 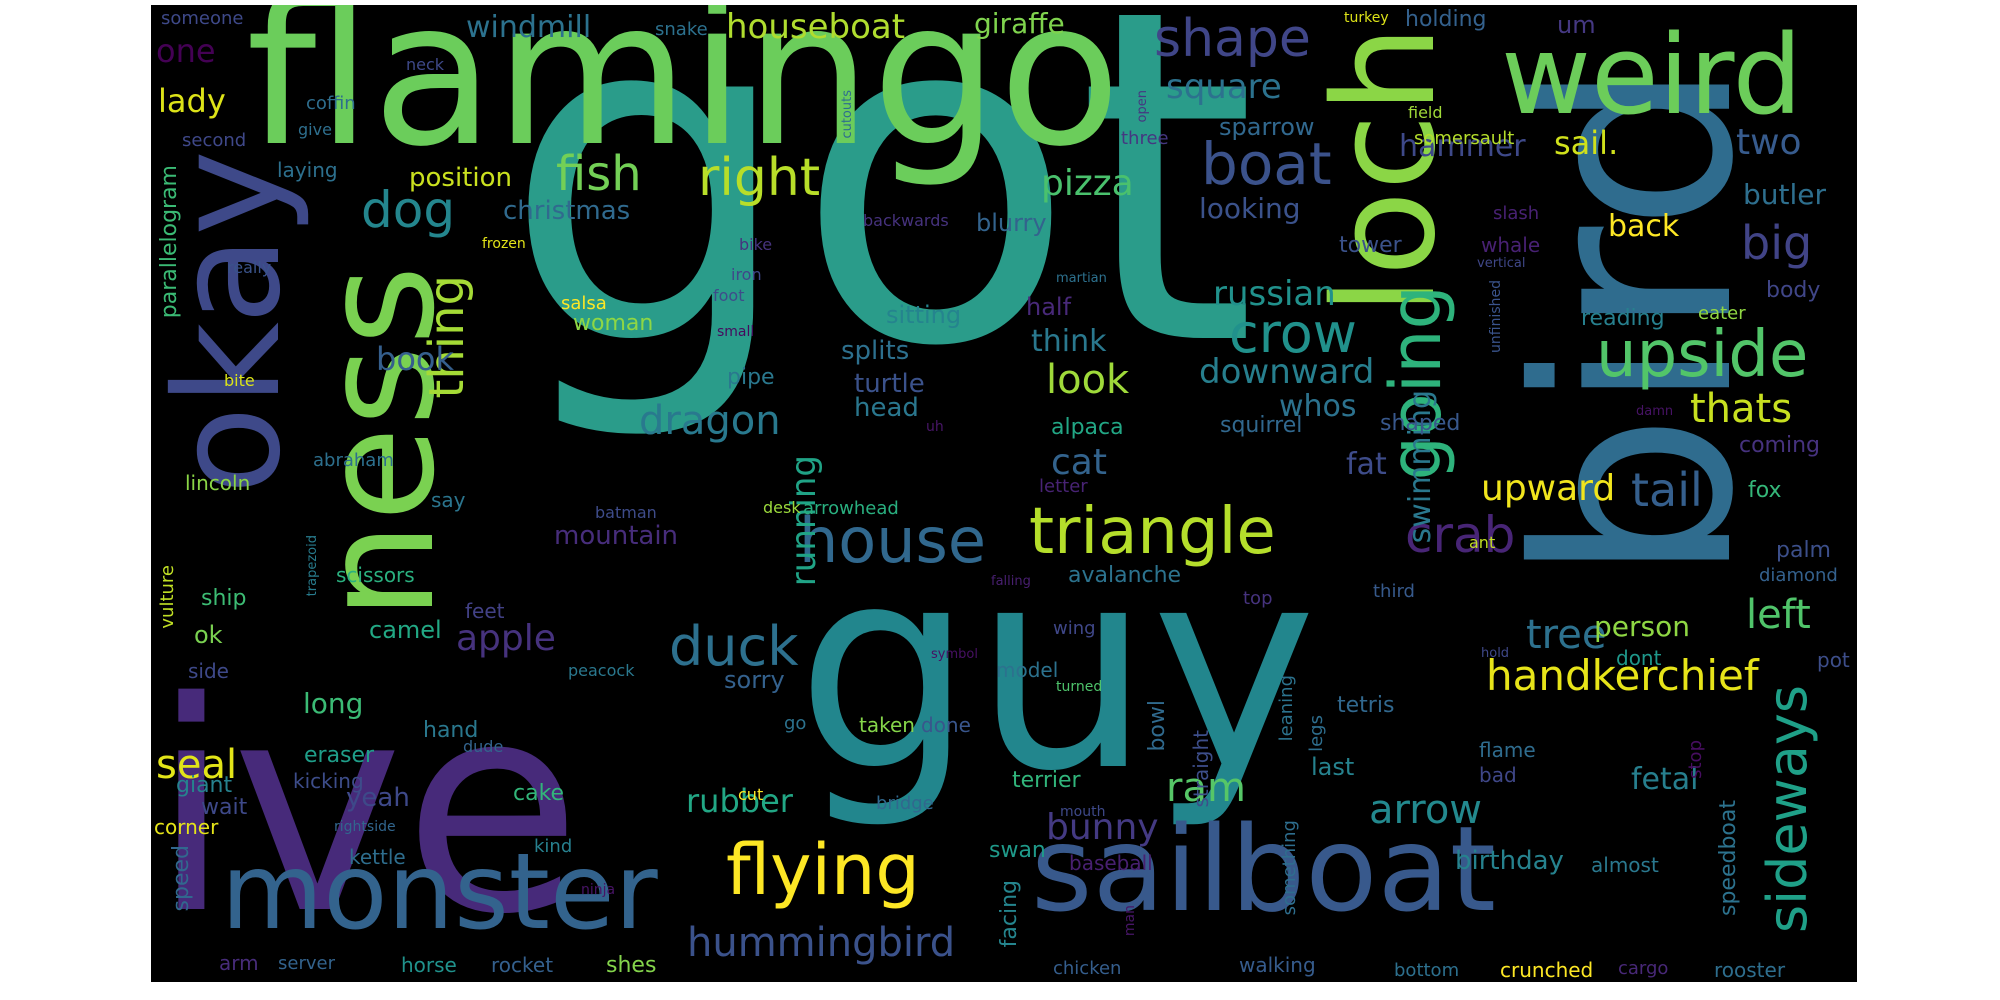 What do you see at coordinates (1079, 462) in the screenshot?
I see `word-cat: cat` at bounding box center [1079, 462].